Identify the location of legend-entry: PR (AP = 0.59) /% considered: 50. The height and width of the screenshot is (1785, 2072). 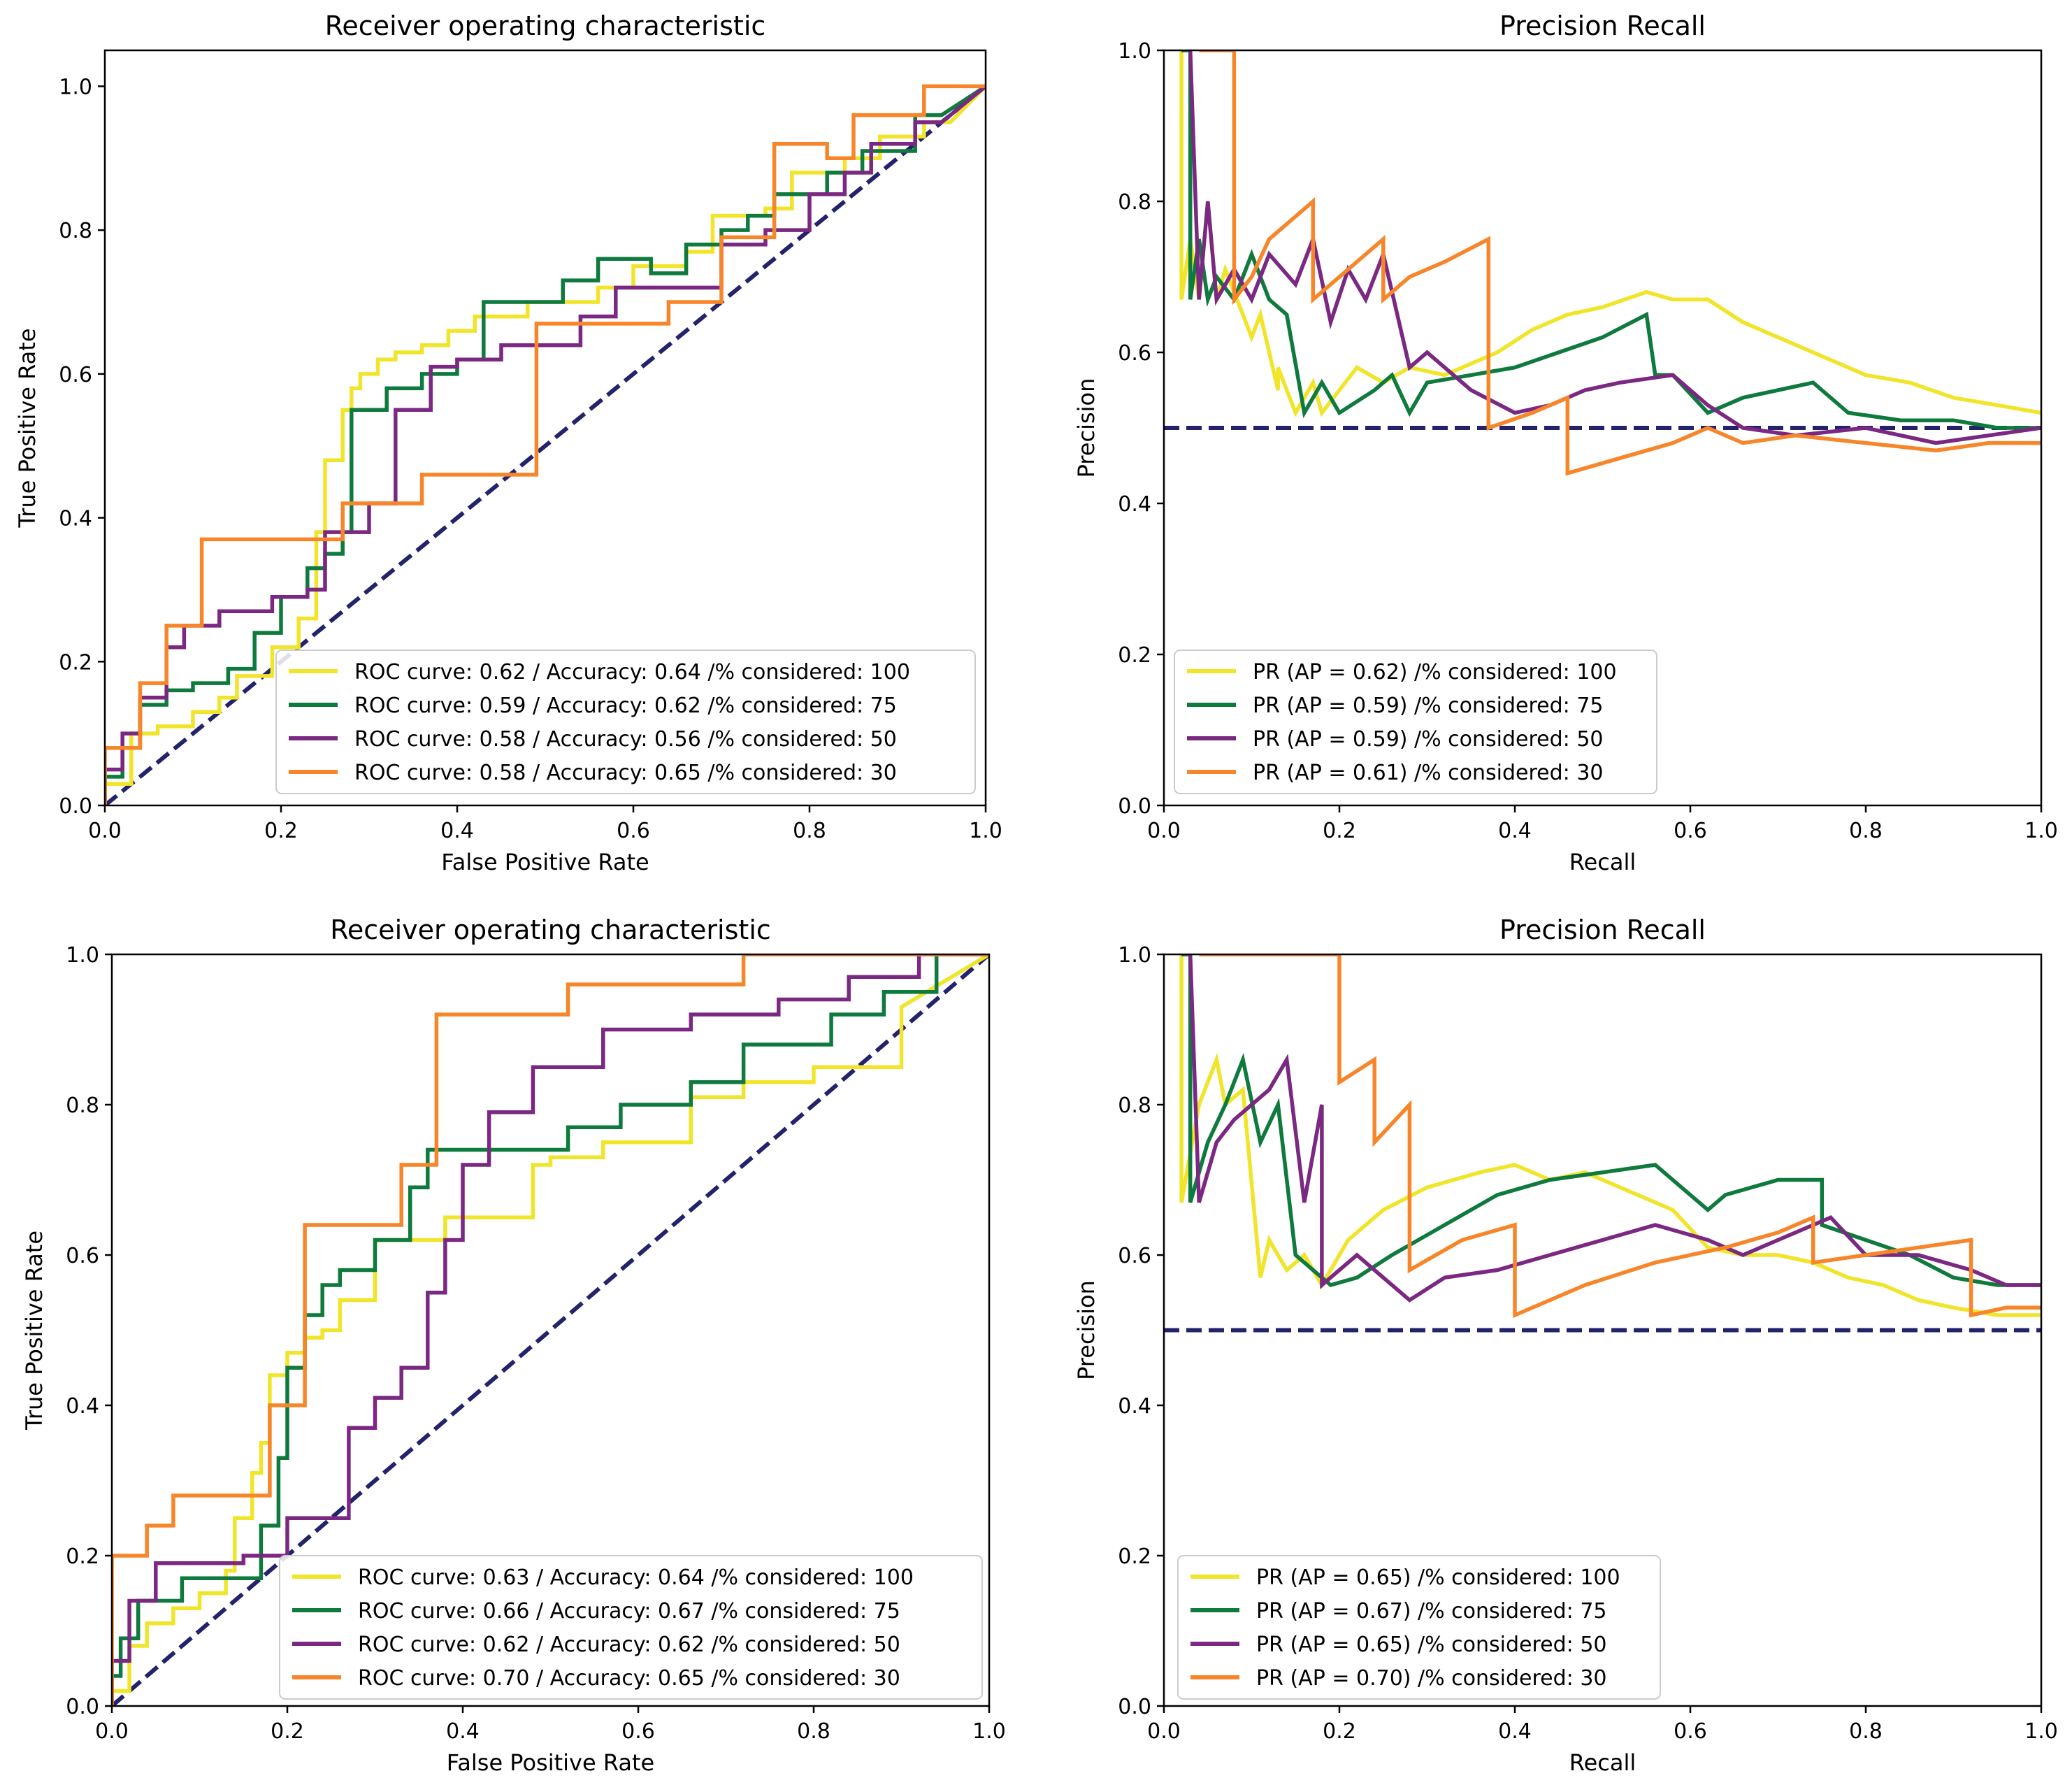
(1428, 739).